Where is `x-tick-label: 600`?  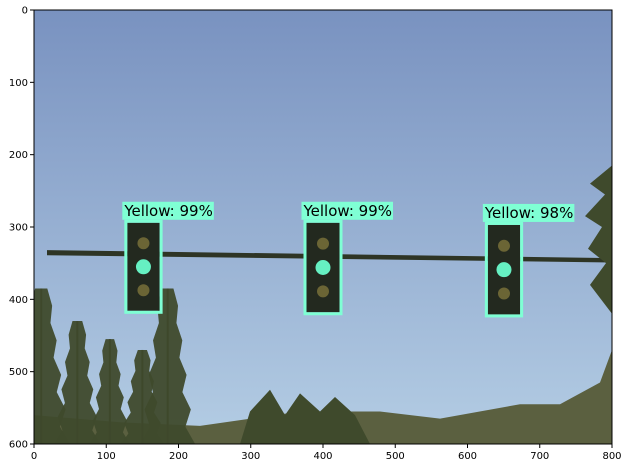 x-tick-label: 600 is located at coordinates (467, 456).